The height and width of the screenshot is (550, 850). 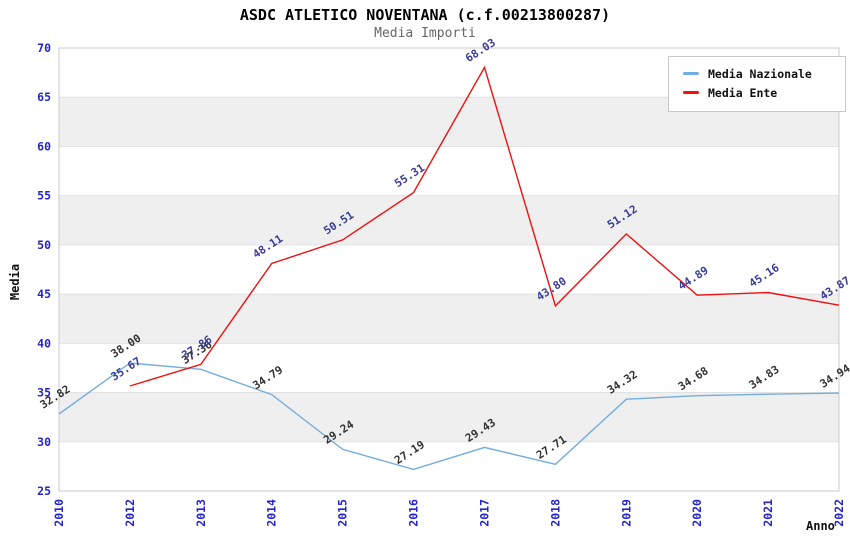 What do you see at coordinates (555, 513) in the screenshot?
I see `x-tick-label: 2018` at bounding box center [555, 513].